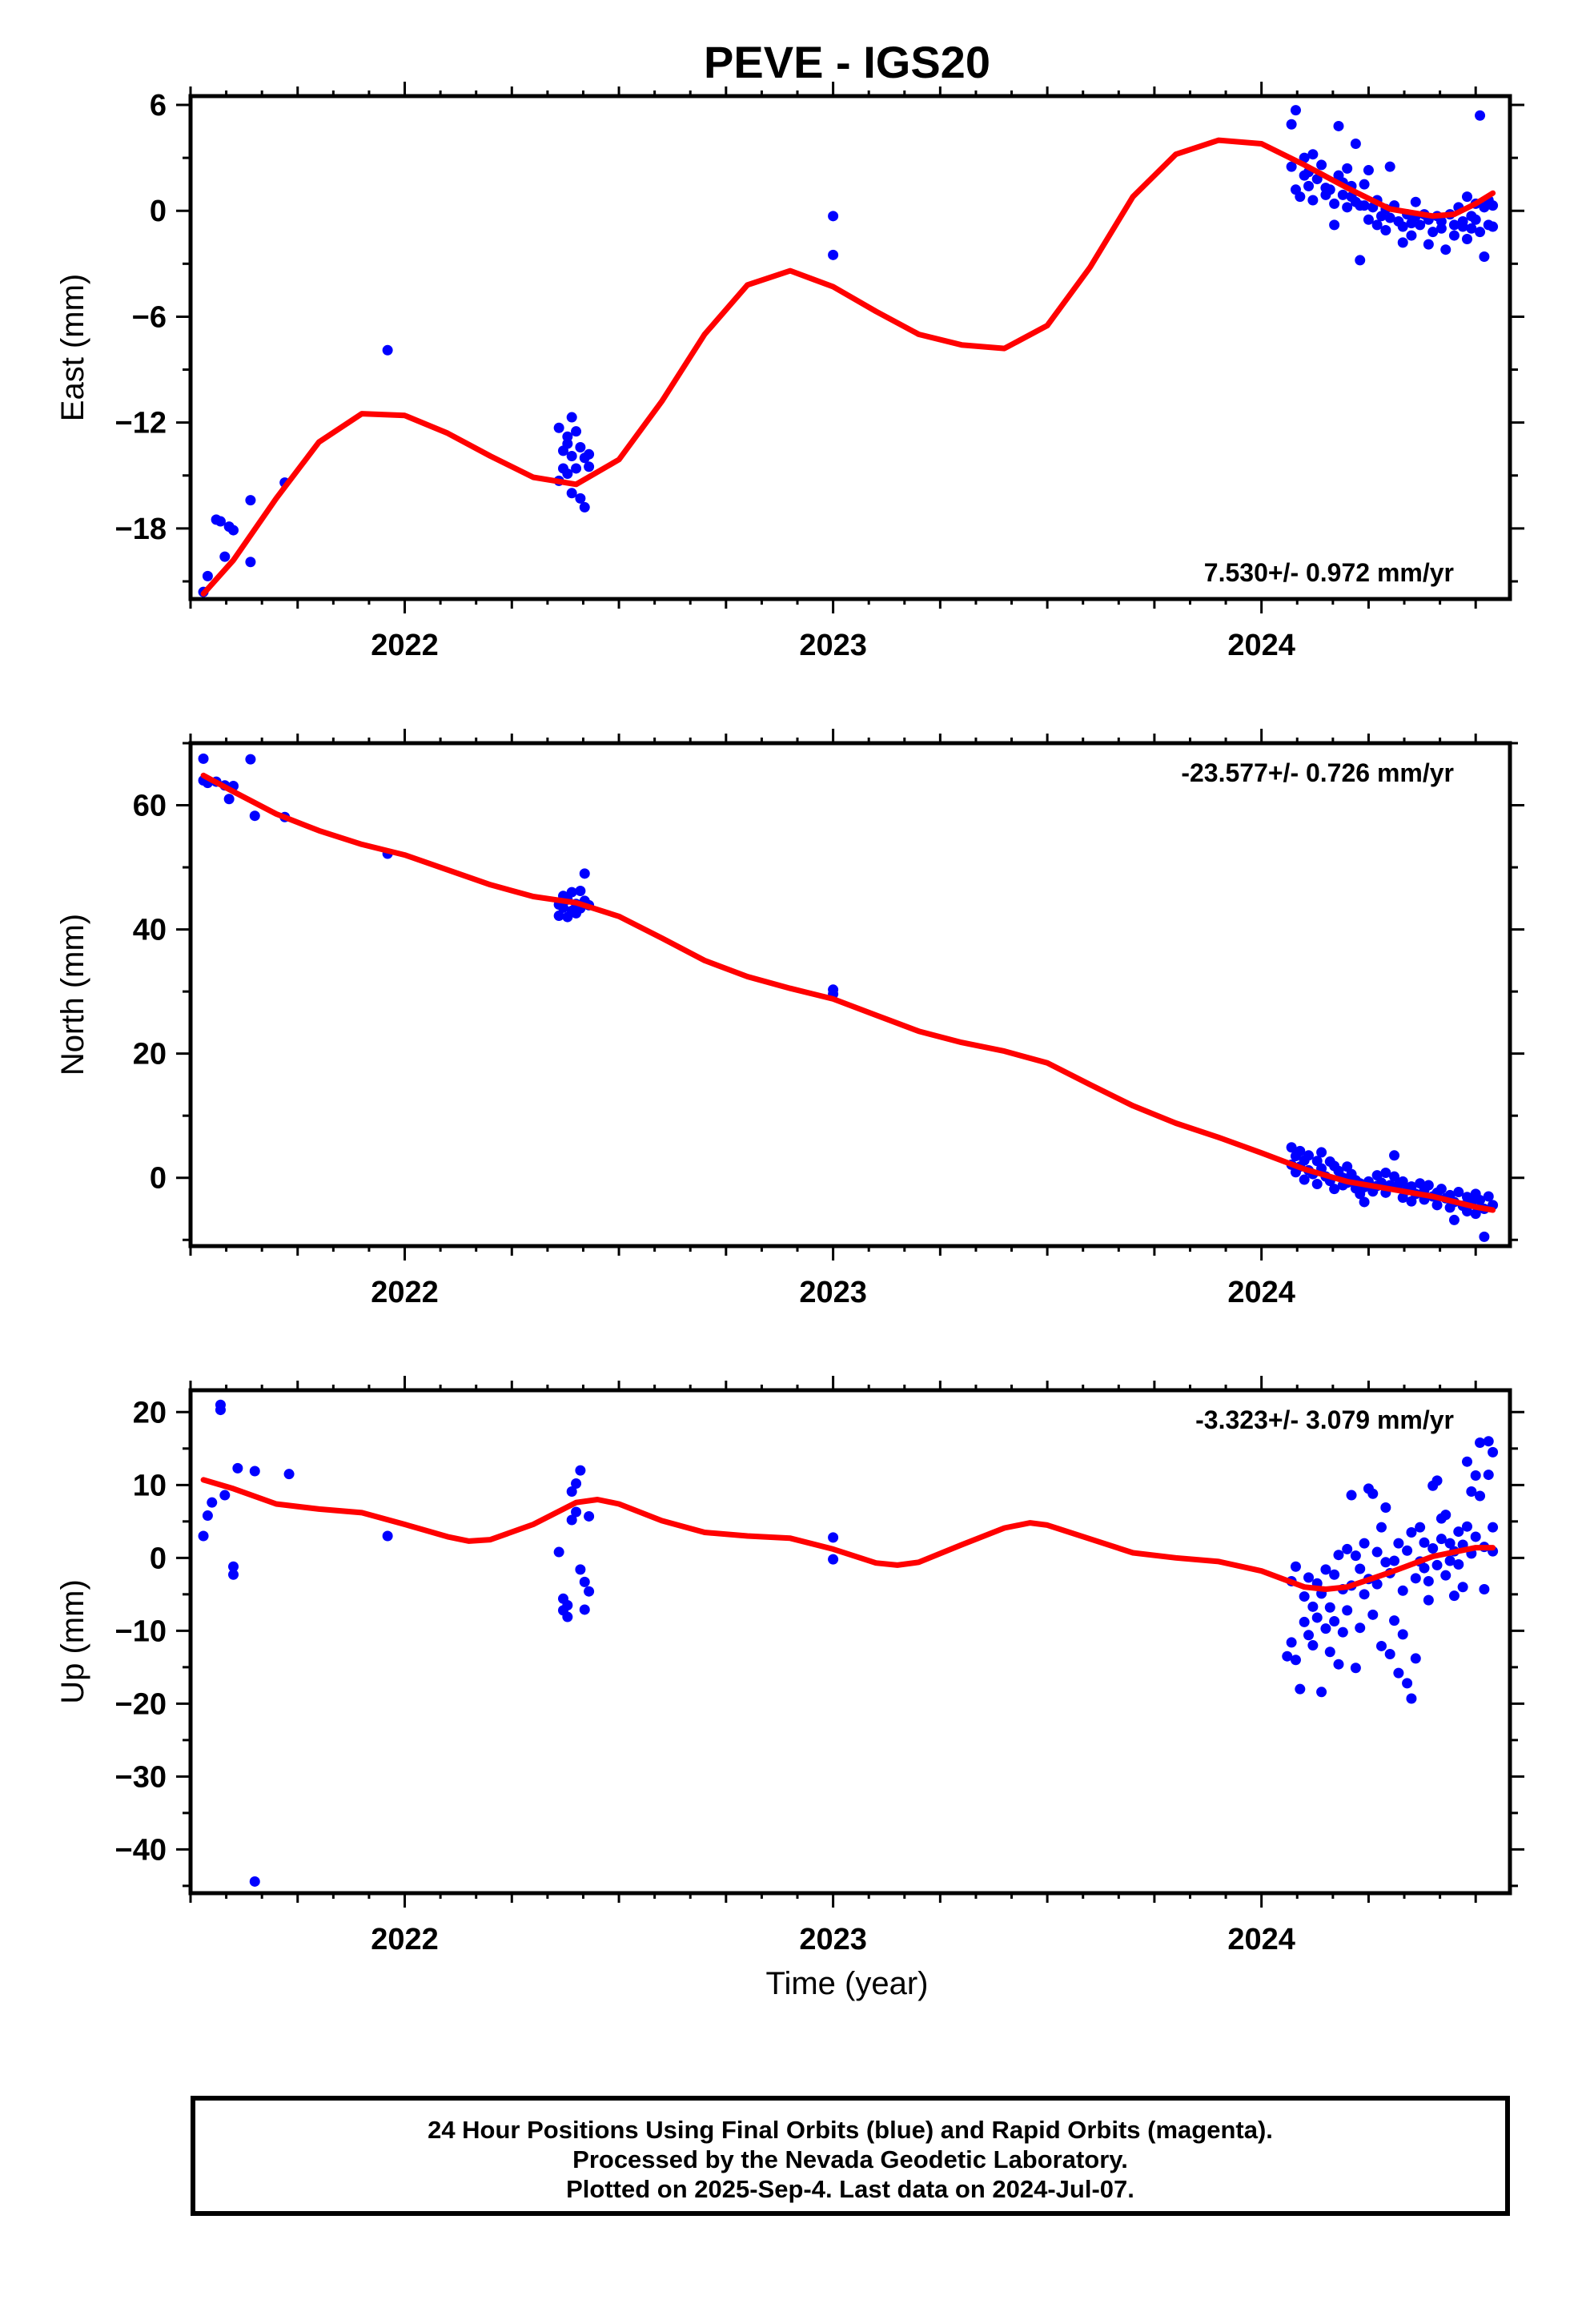 This screenshot has height=2324, width=1582. What do you see at coordinates (141, 1850) in the screenshot?
I see `up-y-tick-label: −40` at bounding box center [141, 1850].